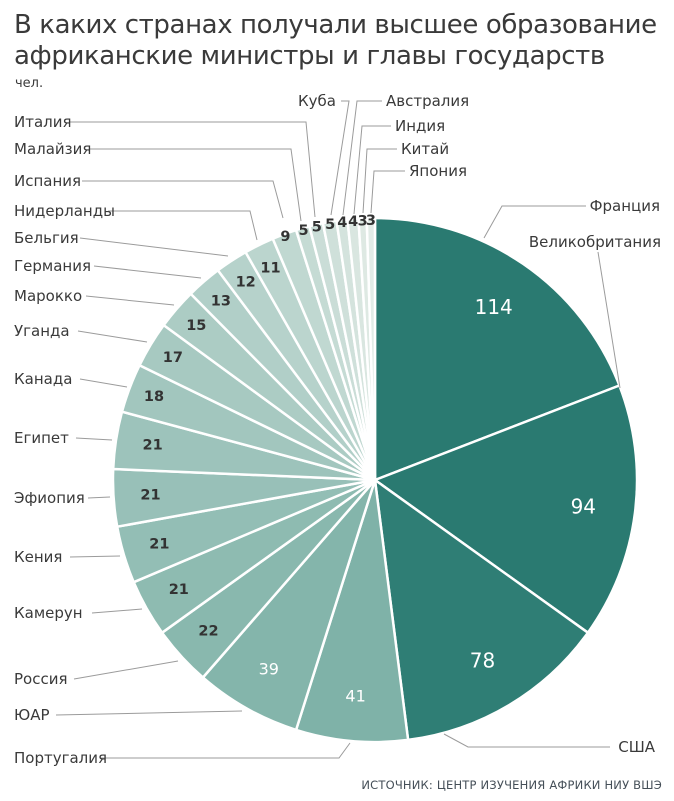  I want to click on slice-value-3: 41, so click(355, 696).